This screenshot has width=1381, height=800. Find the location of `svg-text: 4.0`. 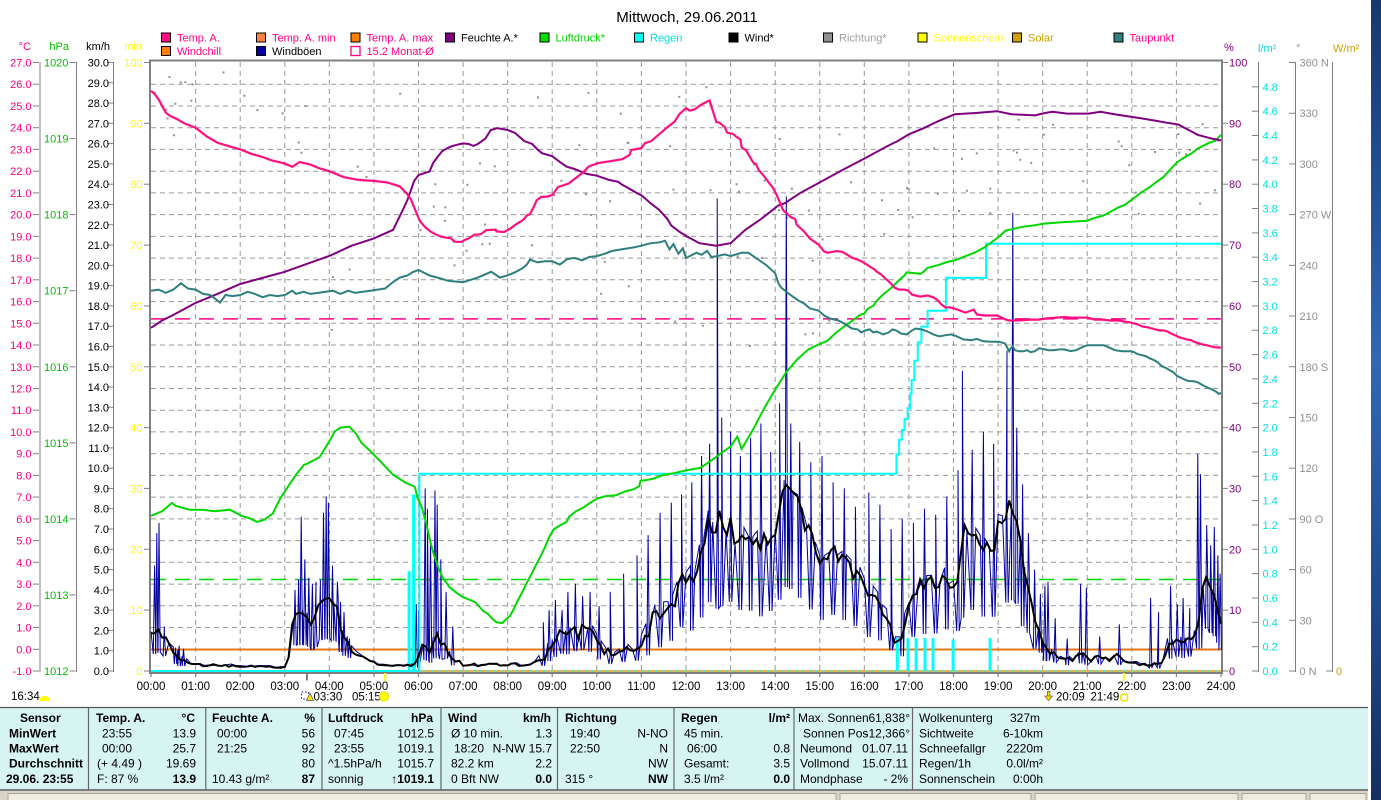

svg-text: 4.0 is located at coordinates (23, 563).